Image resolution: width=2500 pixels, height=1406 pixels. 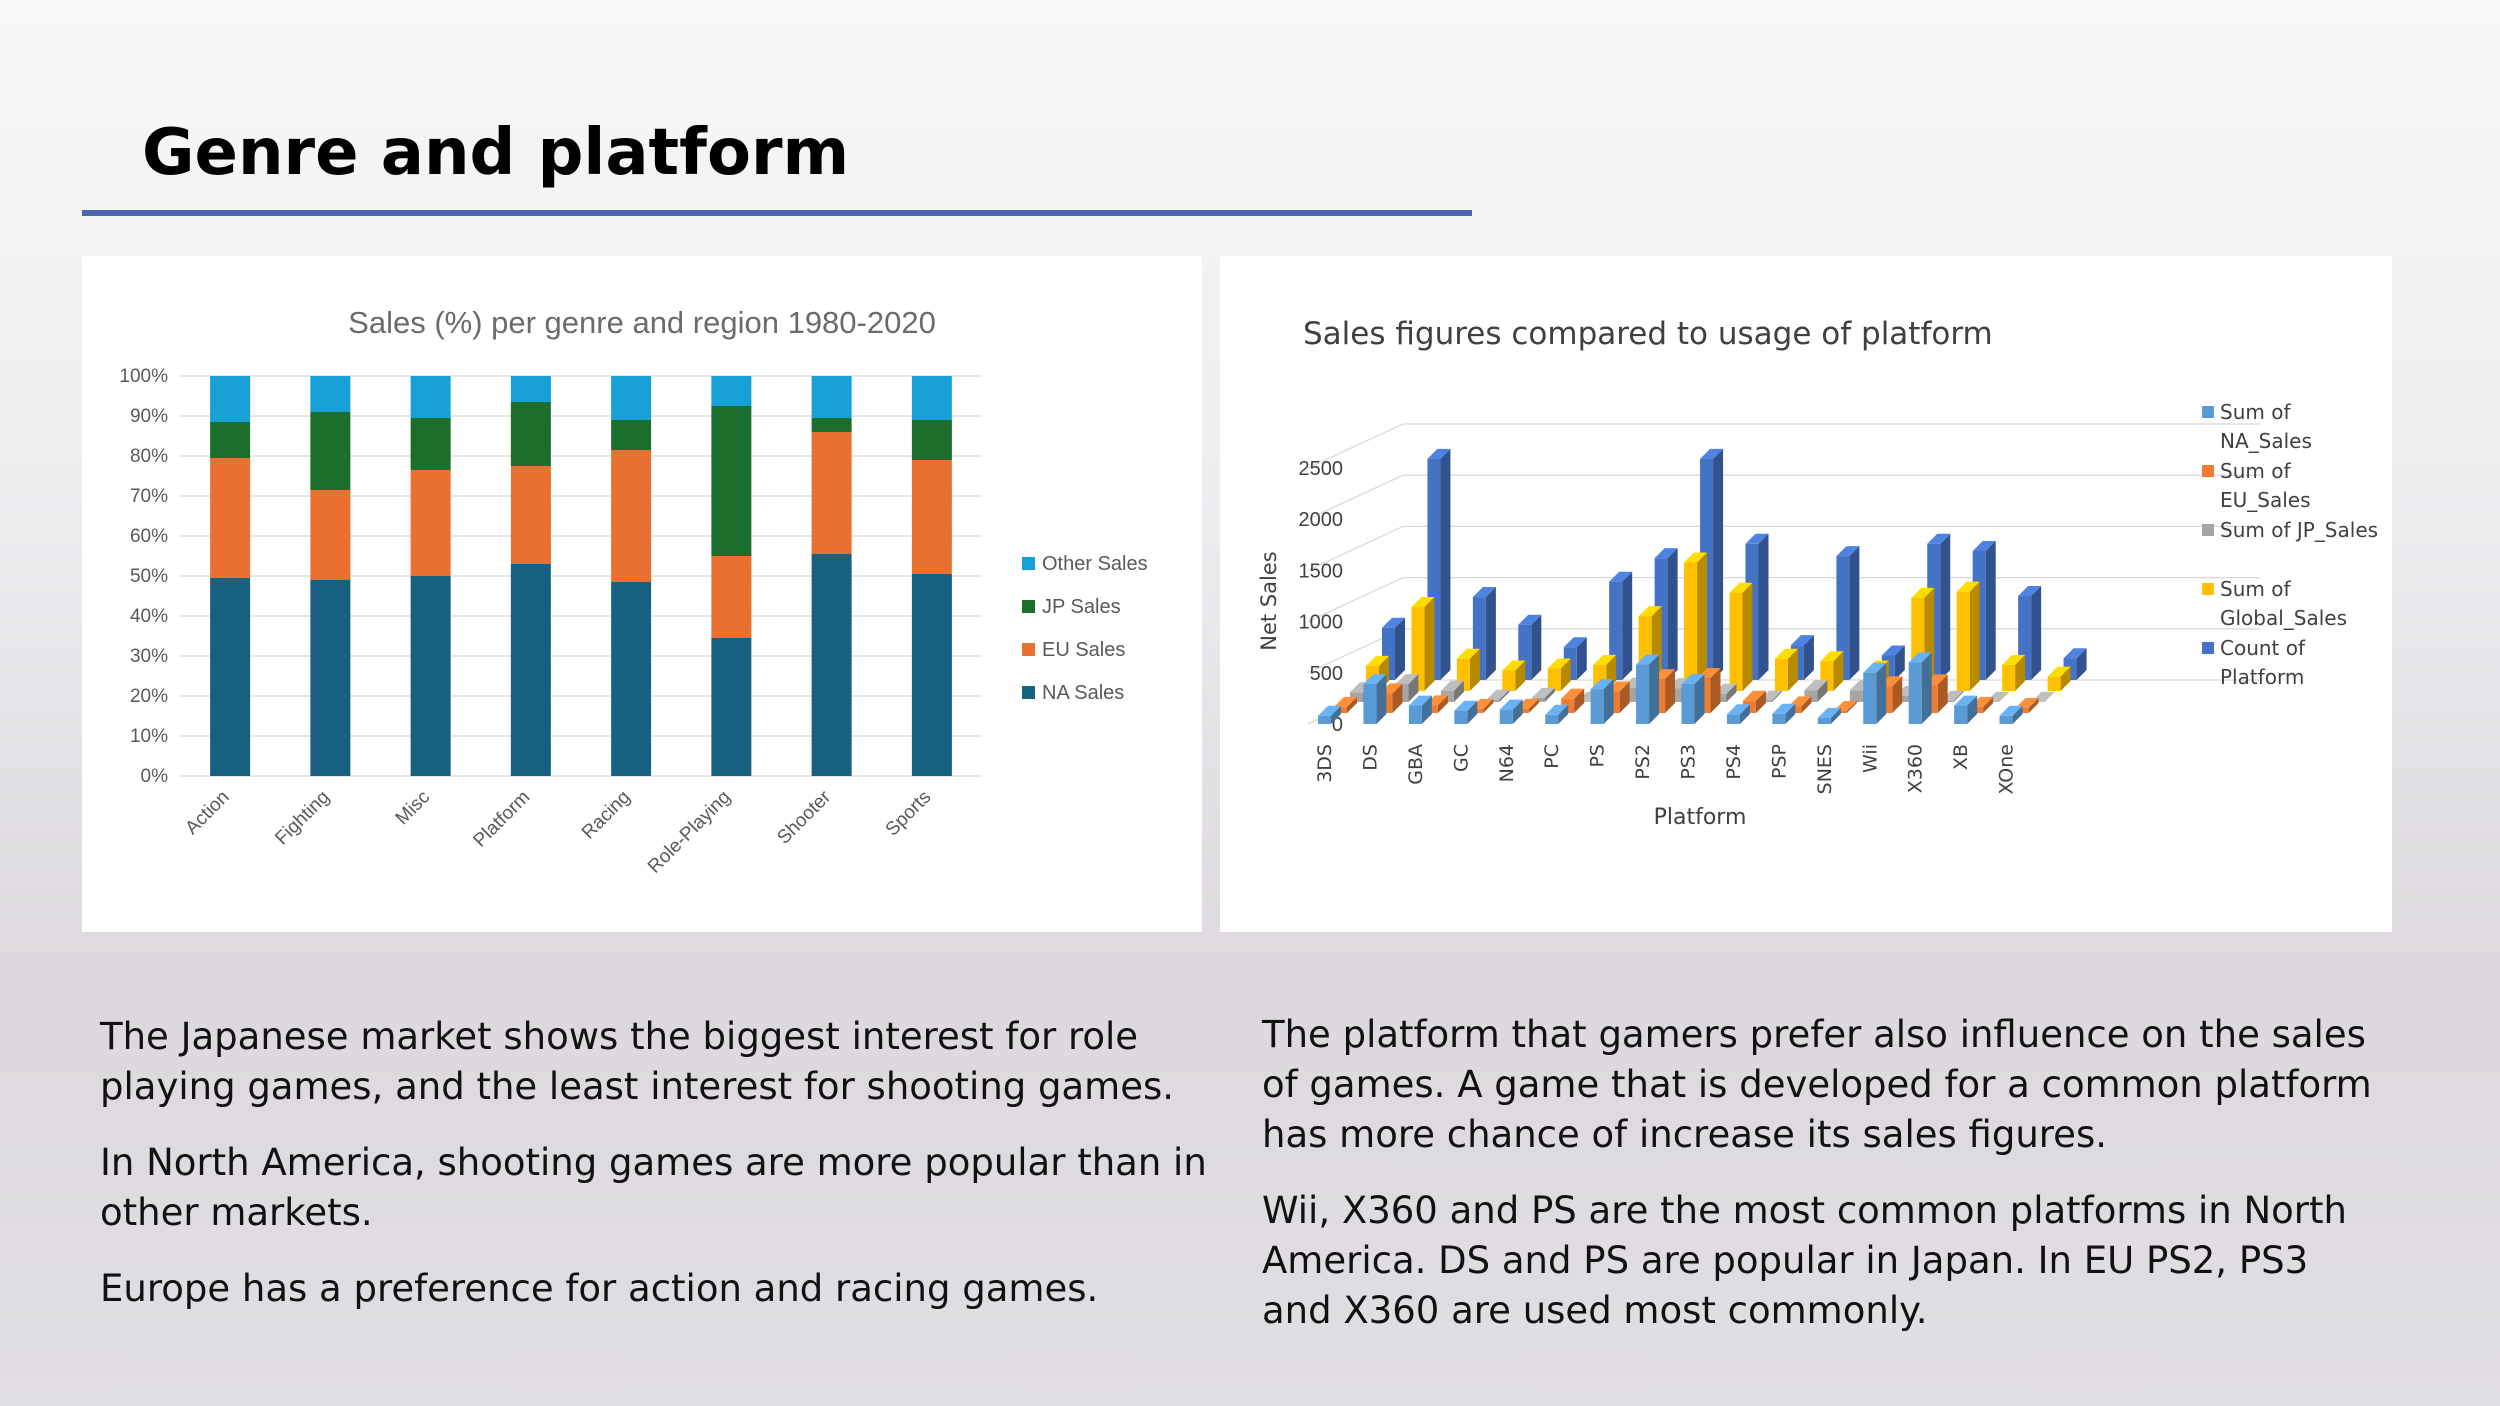 What do you see at coordinates (1095, 564) in the screenshot?
I see `legend-label: Other Sales` at bounding box center [1095, 564].